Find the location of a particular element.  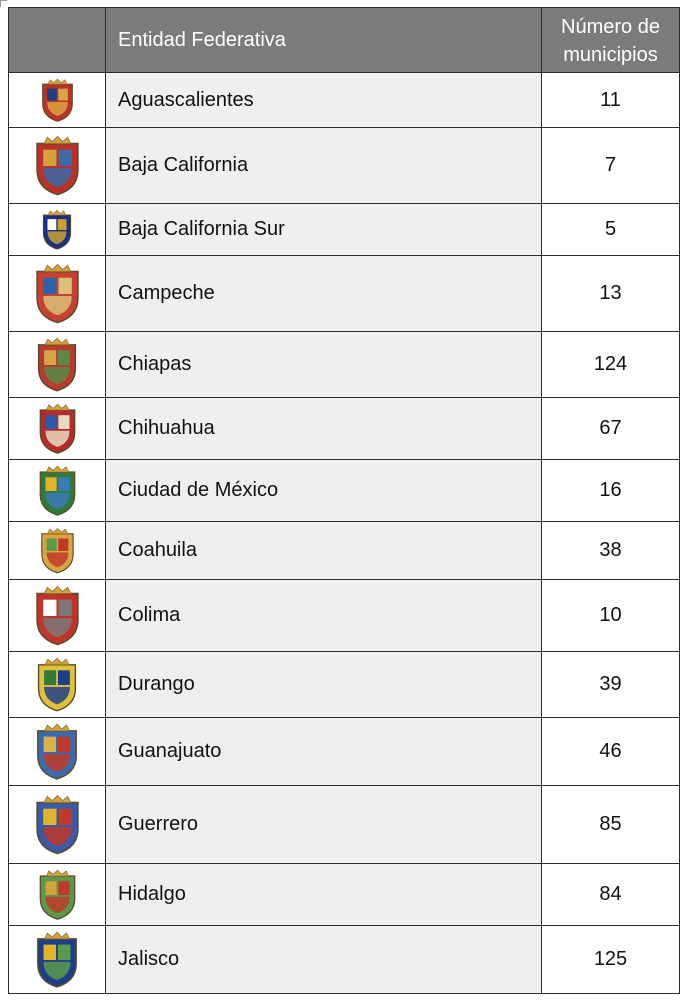

table-row: Chihuahua 67 is located at coordinates (344, 428).